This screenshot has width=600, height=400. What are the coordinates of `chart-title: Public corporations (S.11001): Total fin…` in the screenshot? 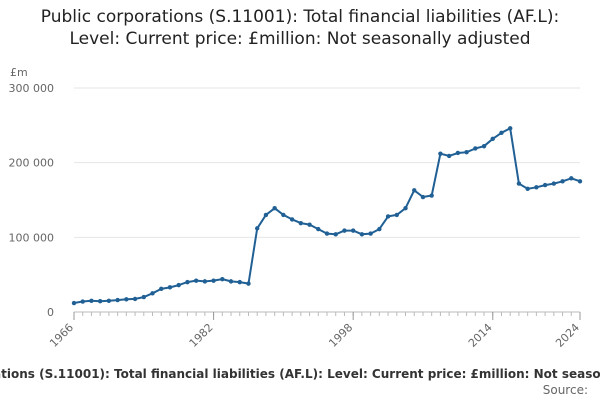 It's located at (300, 28).